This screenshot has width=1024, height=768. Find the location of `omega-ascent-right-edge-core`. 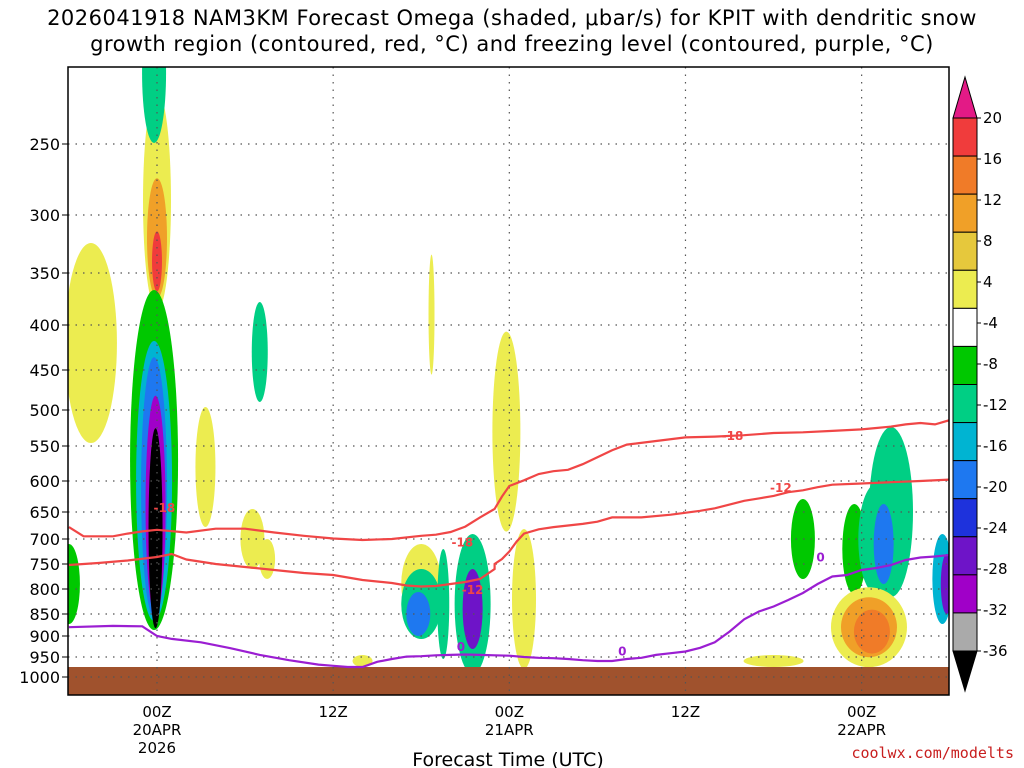

omega-ascent-right-edge-core is located at coordinates (944, 584).